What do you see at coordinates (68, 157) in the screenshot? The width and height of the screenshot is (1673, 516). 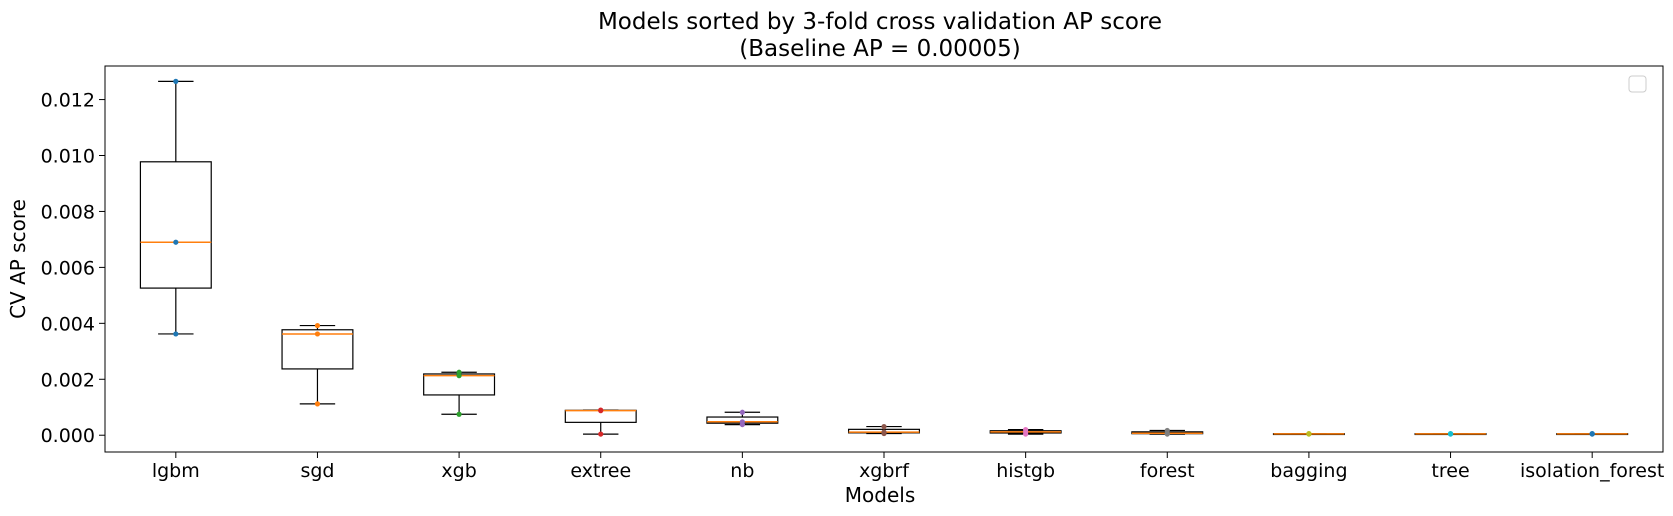 I see `y-tick-label: 0.010` at bounding box center [68, 157].